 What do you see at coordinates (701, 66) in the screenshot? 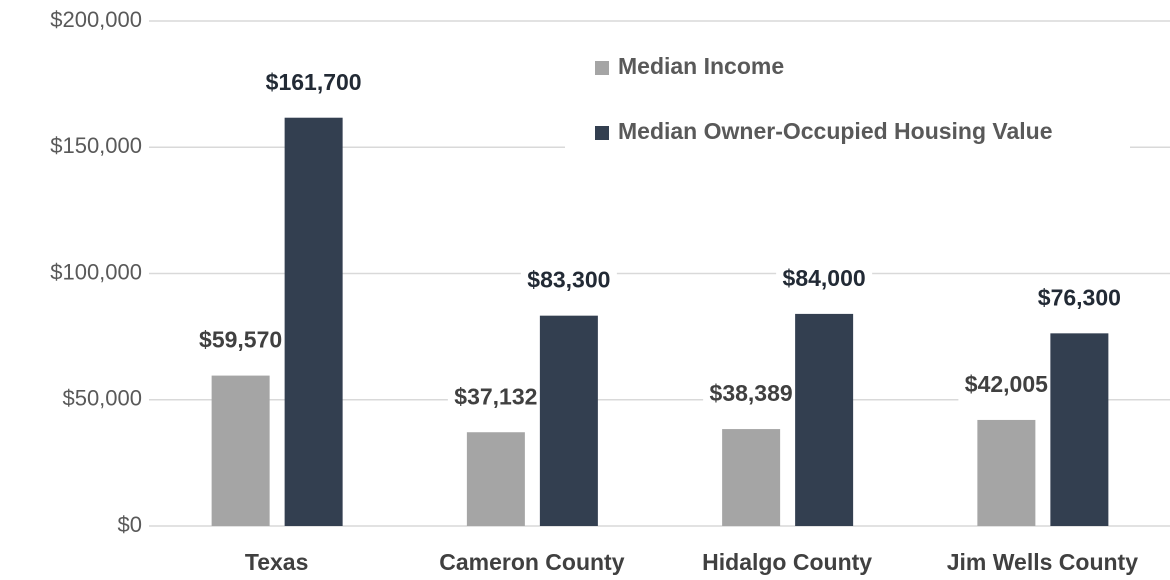
I see `legend-label: Median Income` at bounding box center [701, 66].